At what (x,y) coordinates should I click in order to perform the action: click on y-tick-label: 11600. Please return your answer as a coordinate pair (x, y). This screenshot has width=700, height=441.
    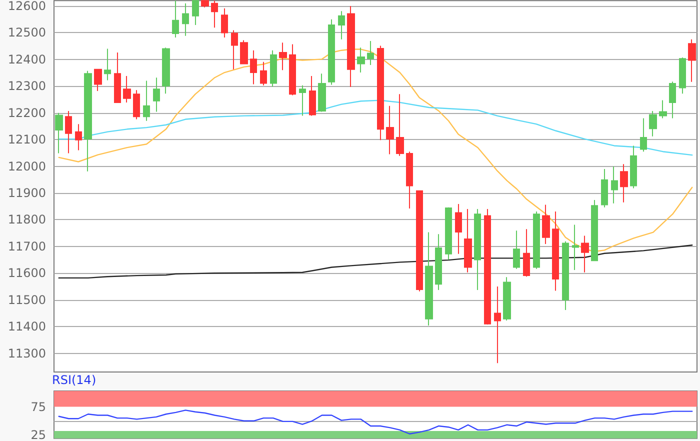
    Looking at the image, I should click on (27, 273).